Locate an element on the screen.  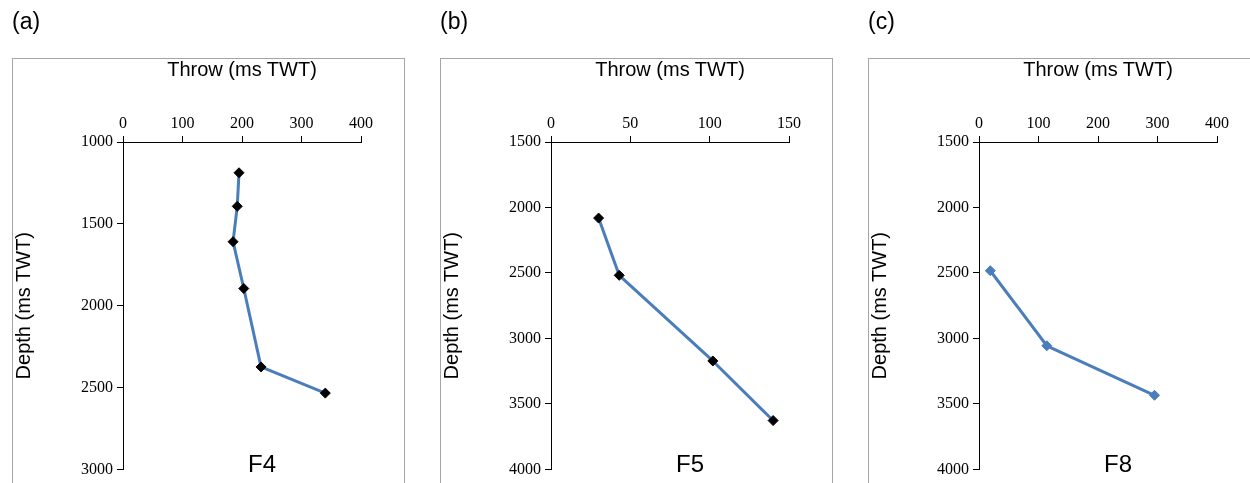
x-tick-label: 50 is located at coordinates (630, 122).